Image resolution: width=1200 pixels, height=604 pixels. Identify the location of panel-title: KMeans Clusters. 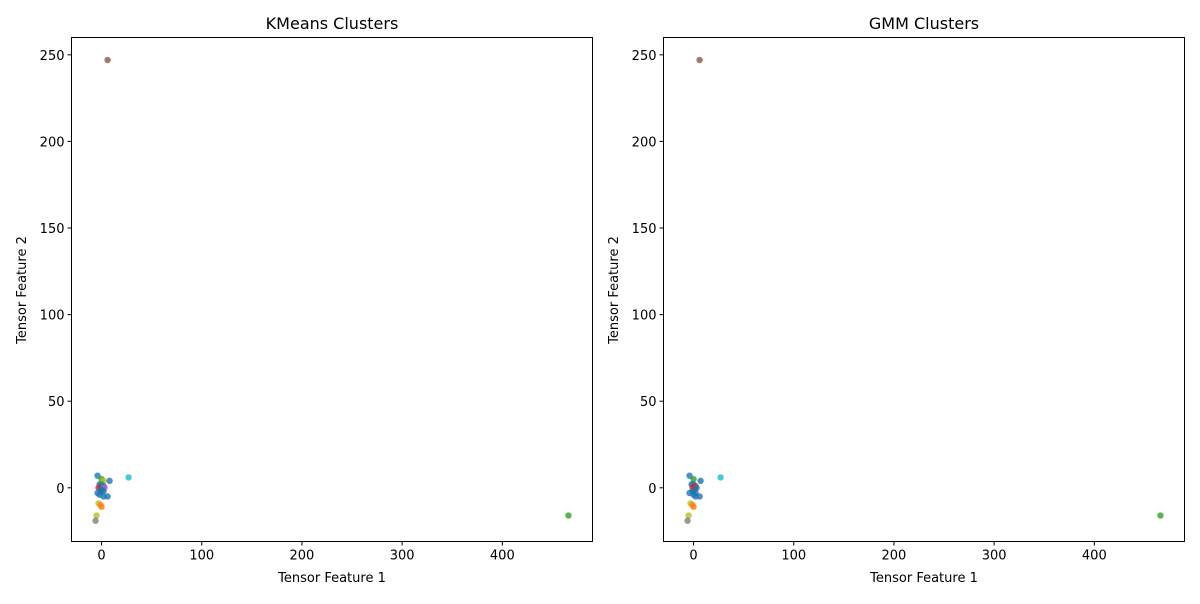
(332, 23).